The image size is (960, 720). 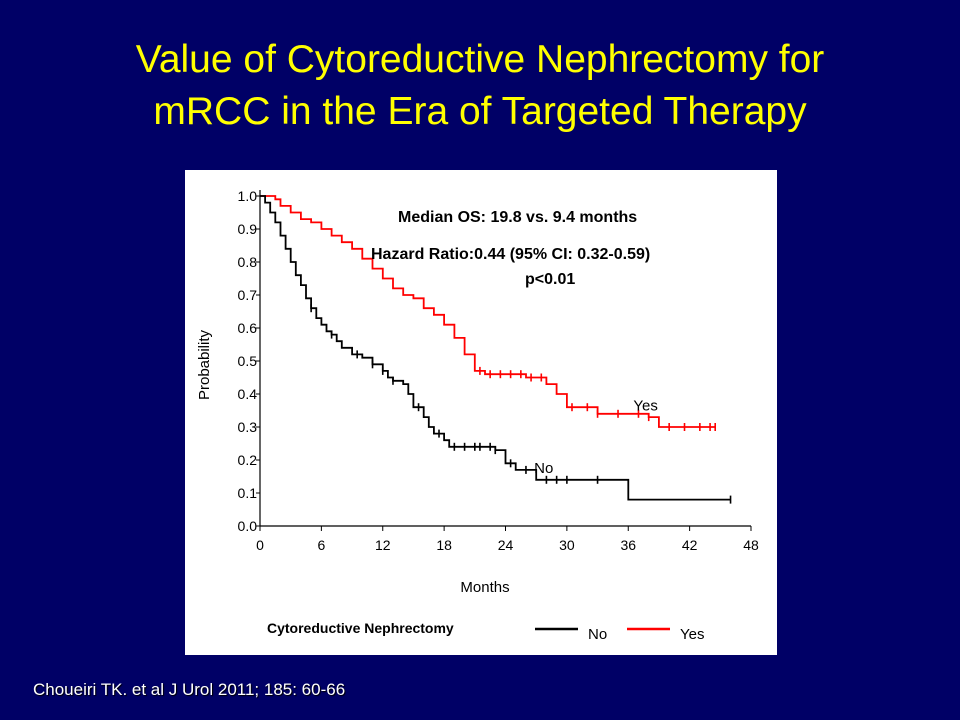 I want to click on title-line-2: mRCC in the Era of Targeted Therapy, so click(x=480, y=111).